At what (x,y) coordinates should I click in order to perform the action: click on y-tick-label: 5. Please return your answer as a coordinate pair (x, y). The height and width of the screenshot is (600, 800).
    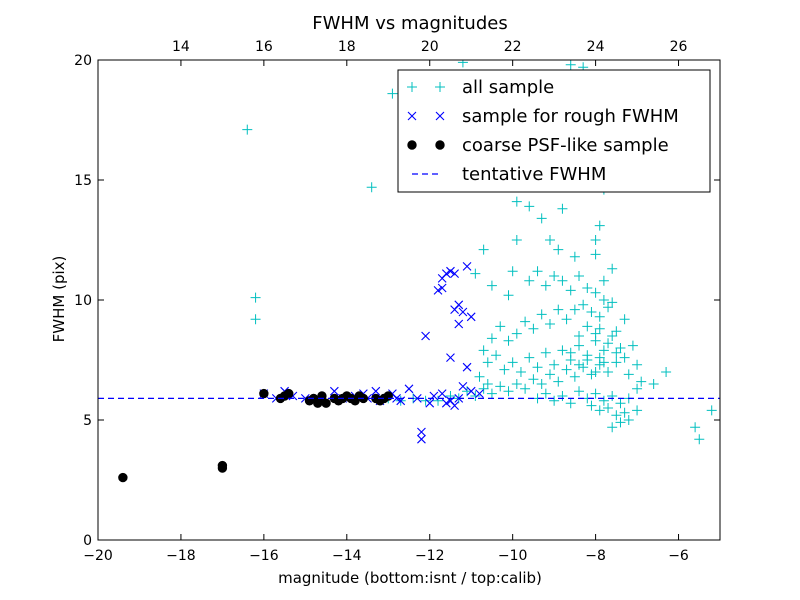
    Looking at the image, I should click on (87, 421).